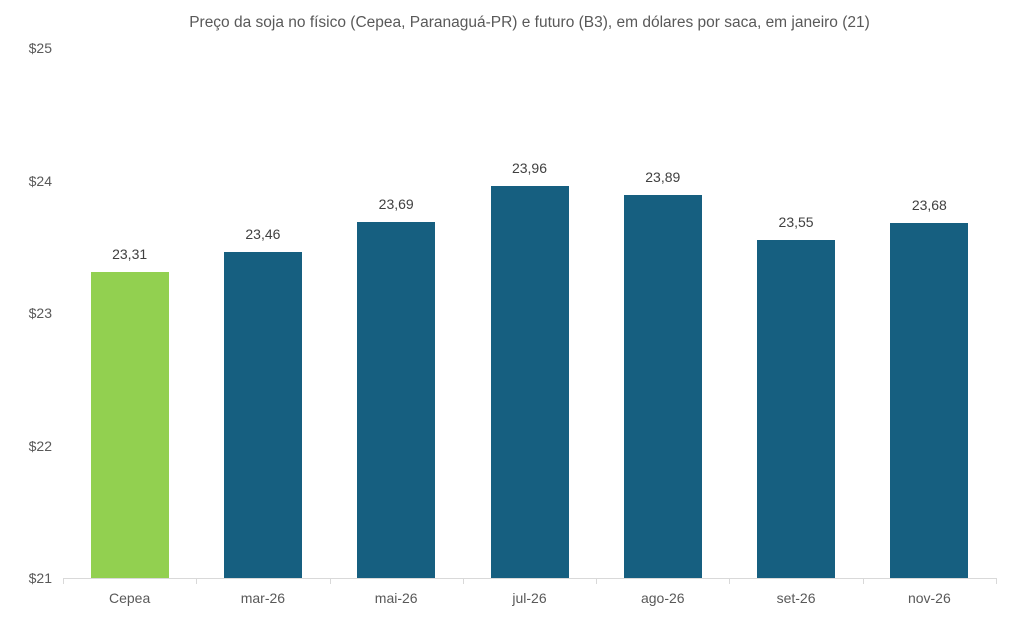 The height and width of the screenshot is (629, 1011). What do you see at coordinates (529, 167) in the screenshot?
I see `bar-value-label-jul-26: 23,96` at bounding box center [529, 167].